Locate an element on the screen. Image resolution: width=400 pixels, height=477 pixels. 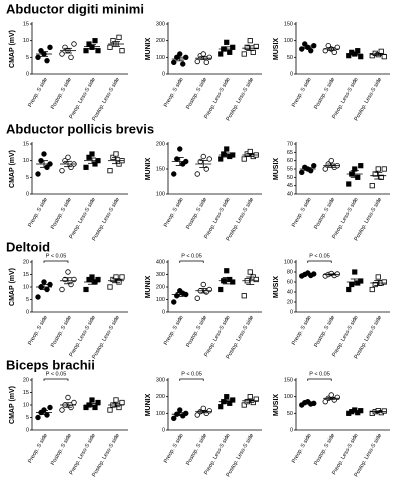
y-tick-label: 400 is located at coordinates (160, 262).